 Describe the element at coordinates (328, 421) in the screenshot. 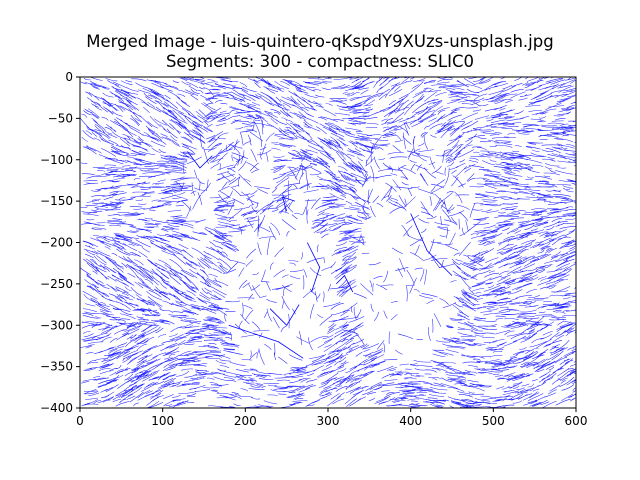

I see `x-tick-label: 300` at that location.